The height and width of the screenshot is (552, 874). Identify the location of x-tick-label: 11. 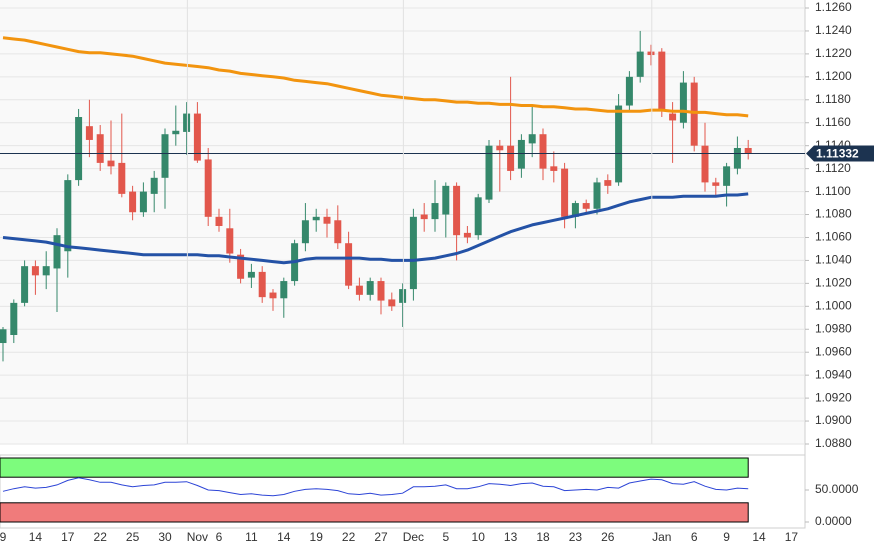
(251, 537).